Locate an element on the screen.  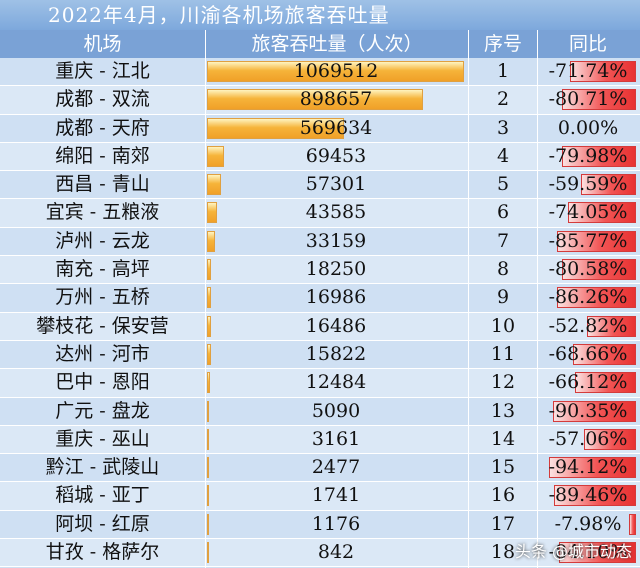
rank-cell: 17 is located at coordinates (503, 523).